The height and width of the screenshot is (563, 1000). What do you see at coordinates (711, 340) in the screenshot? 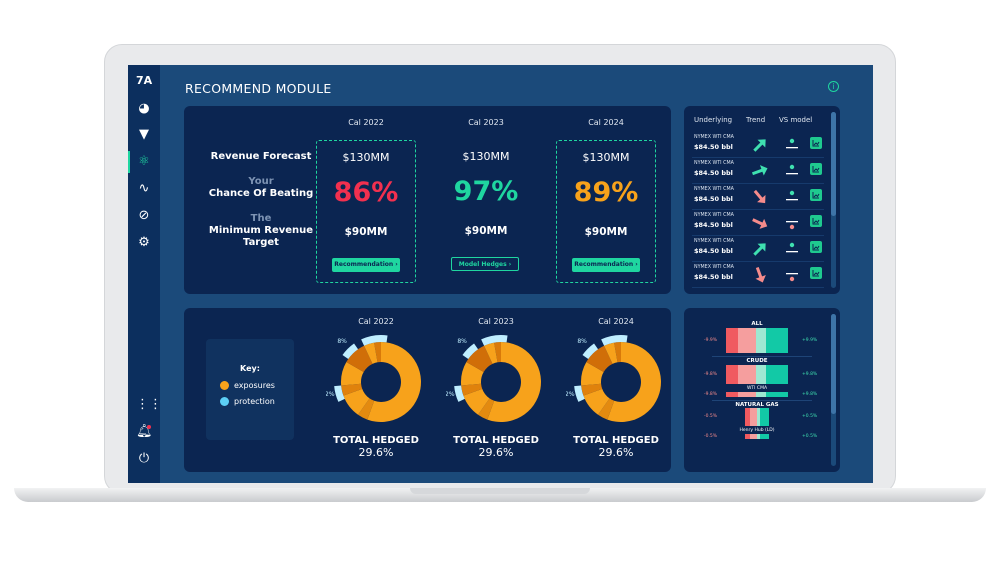
I see `downside-value: -9.9%` at bounding box center [711, 340].